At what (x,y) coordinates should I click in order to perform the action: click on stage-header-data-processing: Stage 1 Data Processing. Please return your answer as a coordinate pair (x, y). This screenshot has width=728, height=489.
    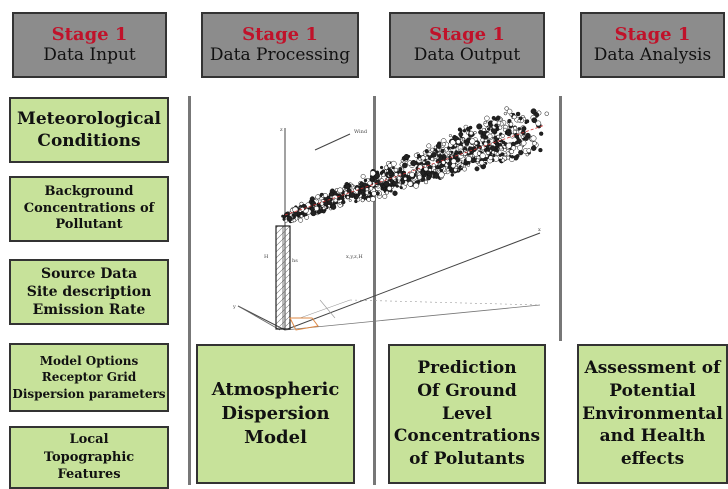
    Looking at the image, I should click on (280, 45).